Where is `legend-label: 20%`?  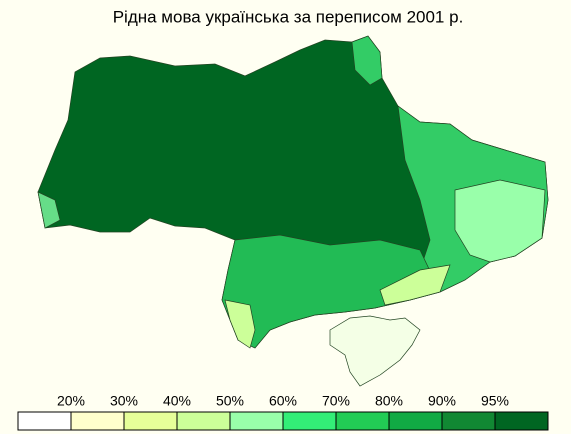
legend-label: 20% is located at coordinates (71, 401).